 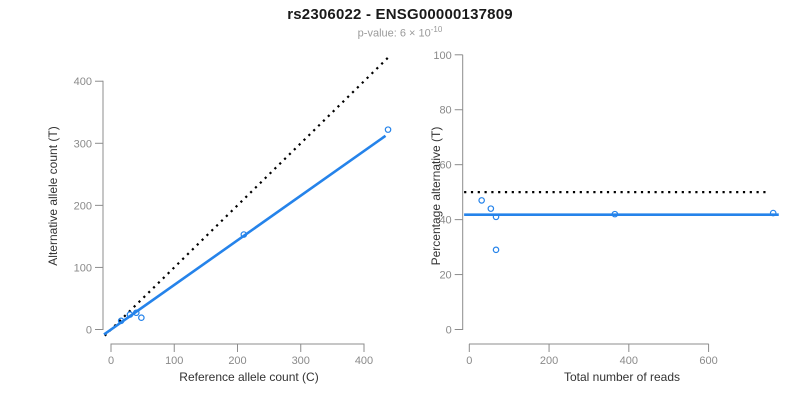 I want to click on x-tick-label: 100, so click(x=174, y=361).